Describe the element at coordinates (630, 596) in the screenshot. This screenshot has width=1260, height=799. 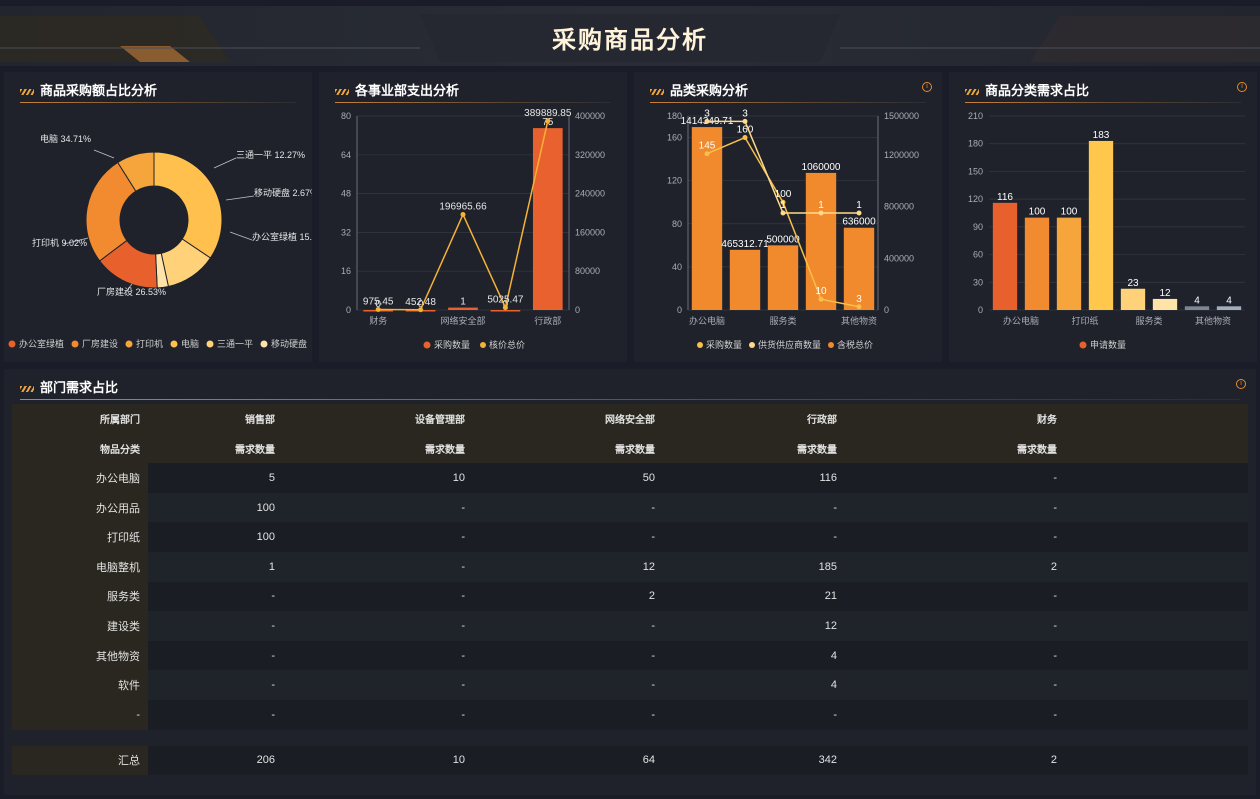
I see `table-row: 服务类 - -2 21-` at that location.